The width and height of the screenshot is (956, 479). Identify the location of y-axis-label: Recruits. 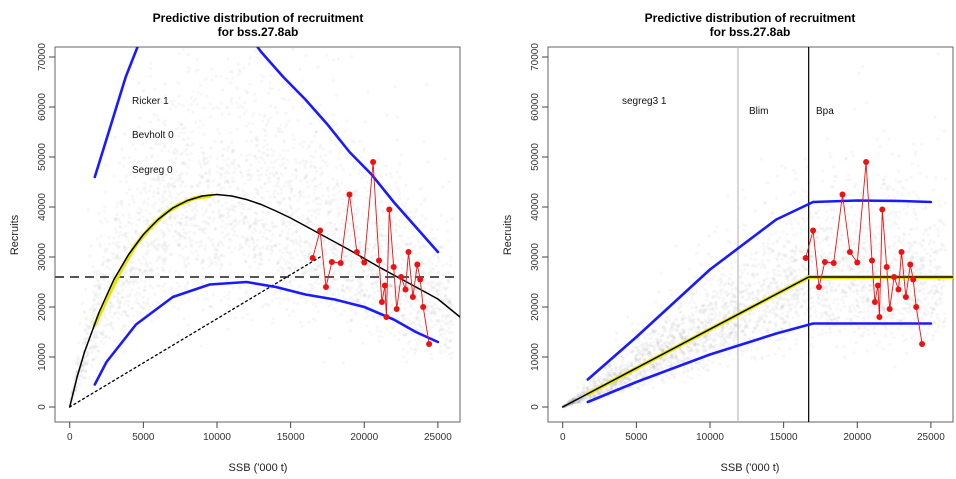
(15, 234).